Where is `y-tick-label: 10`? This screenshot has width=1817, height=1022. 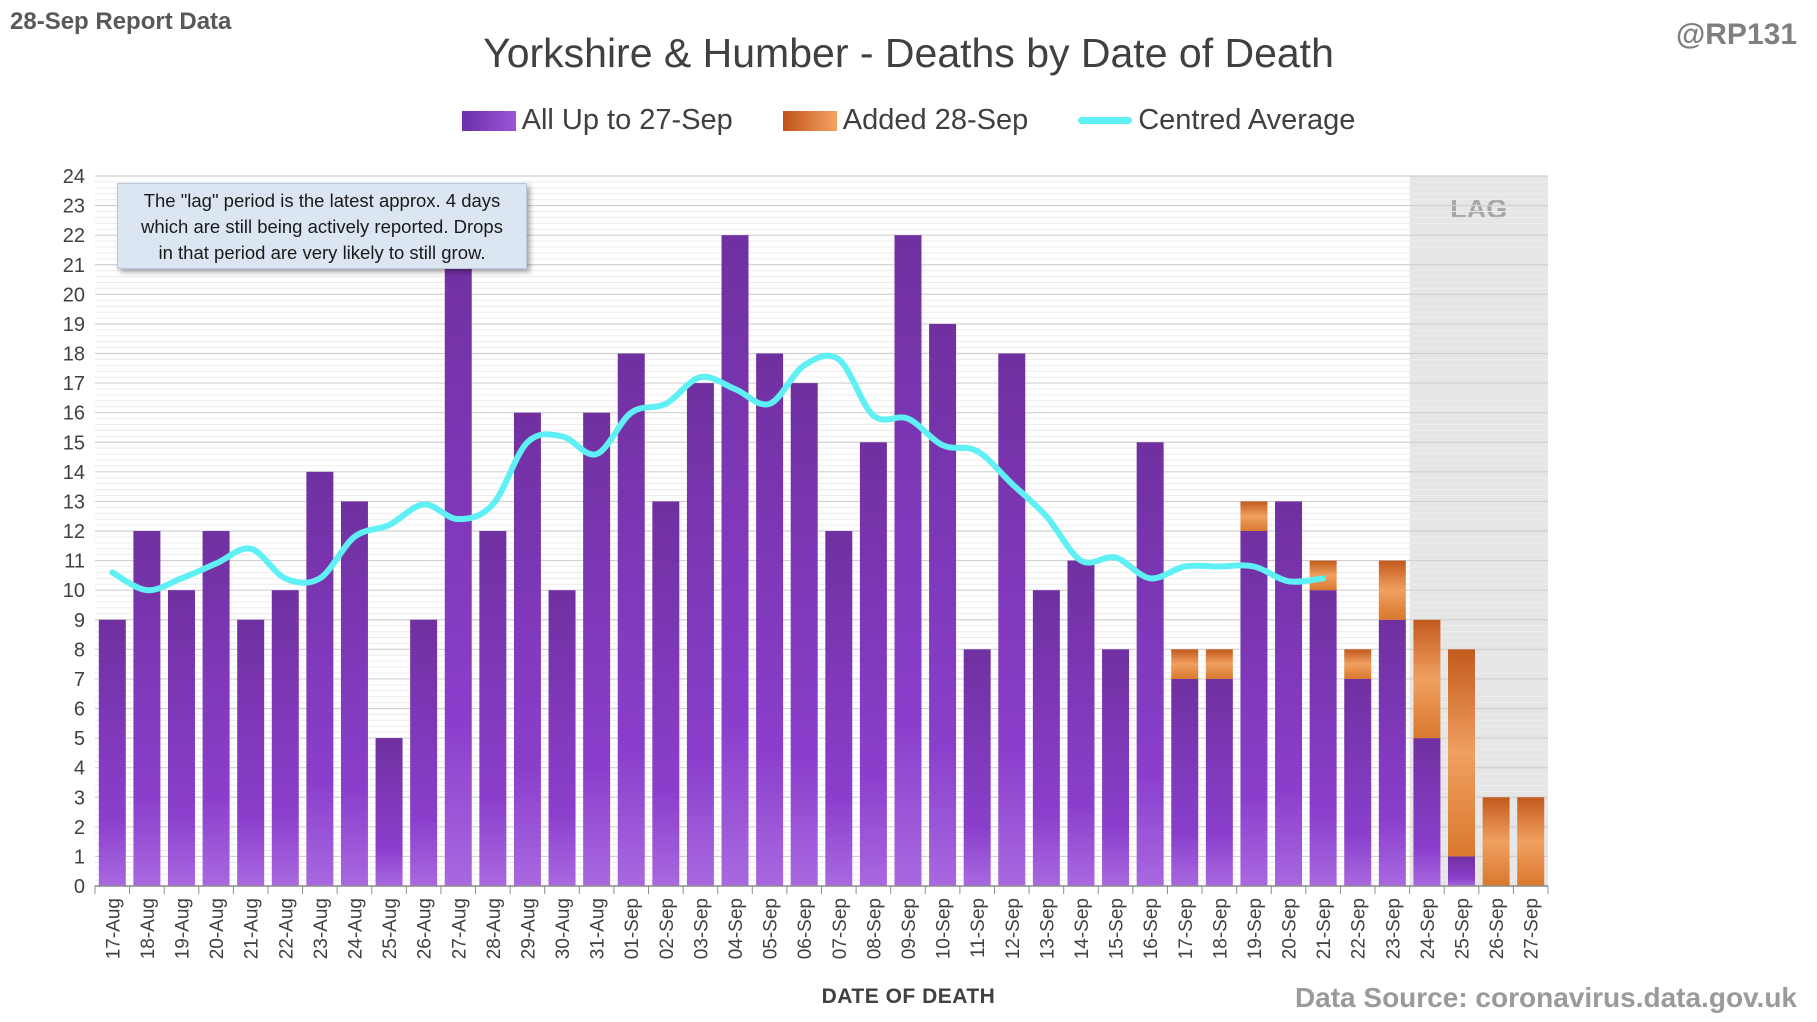 y-tick-label: 10 is located at coordinates (74, 591).